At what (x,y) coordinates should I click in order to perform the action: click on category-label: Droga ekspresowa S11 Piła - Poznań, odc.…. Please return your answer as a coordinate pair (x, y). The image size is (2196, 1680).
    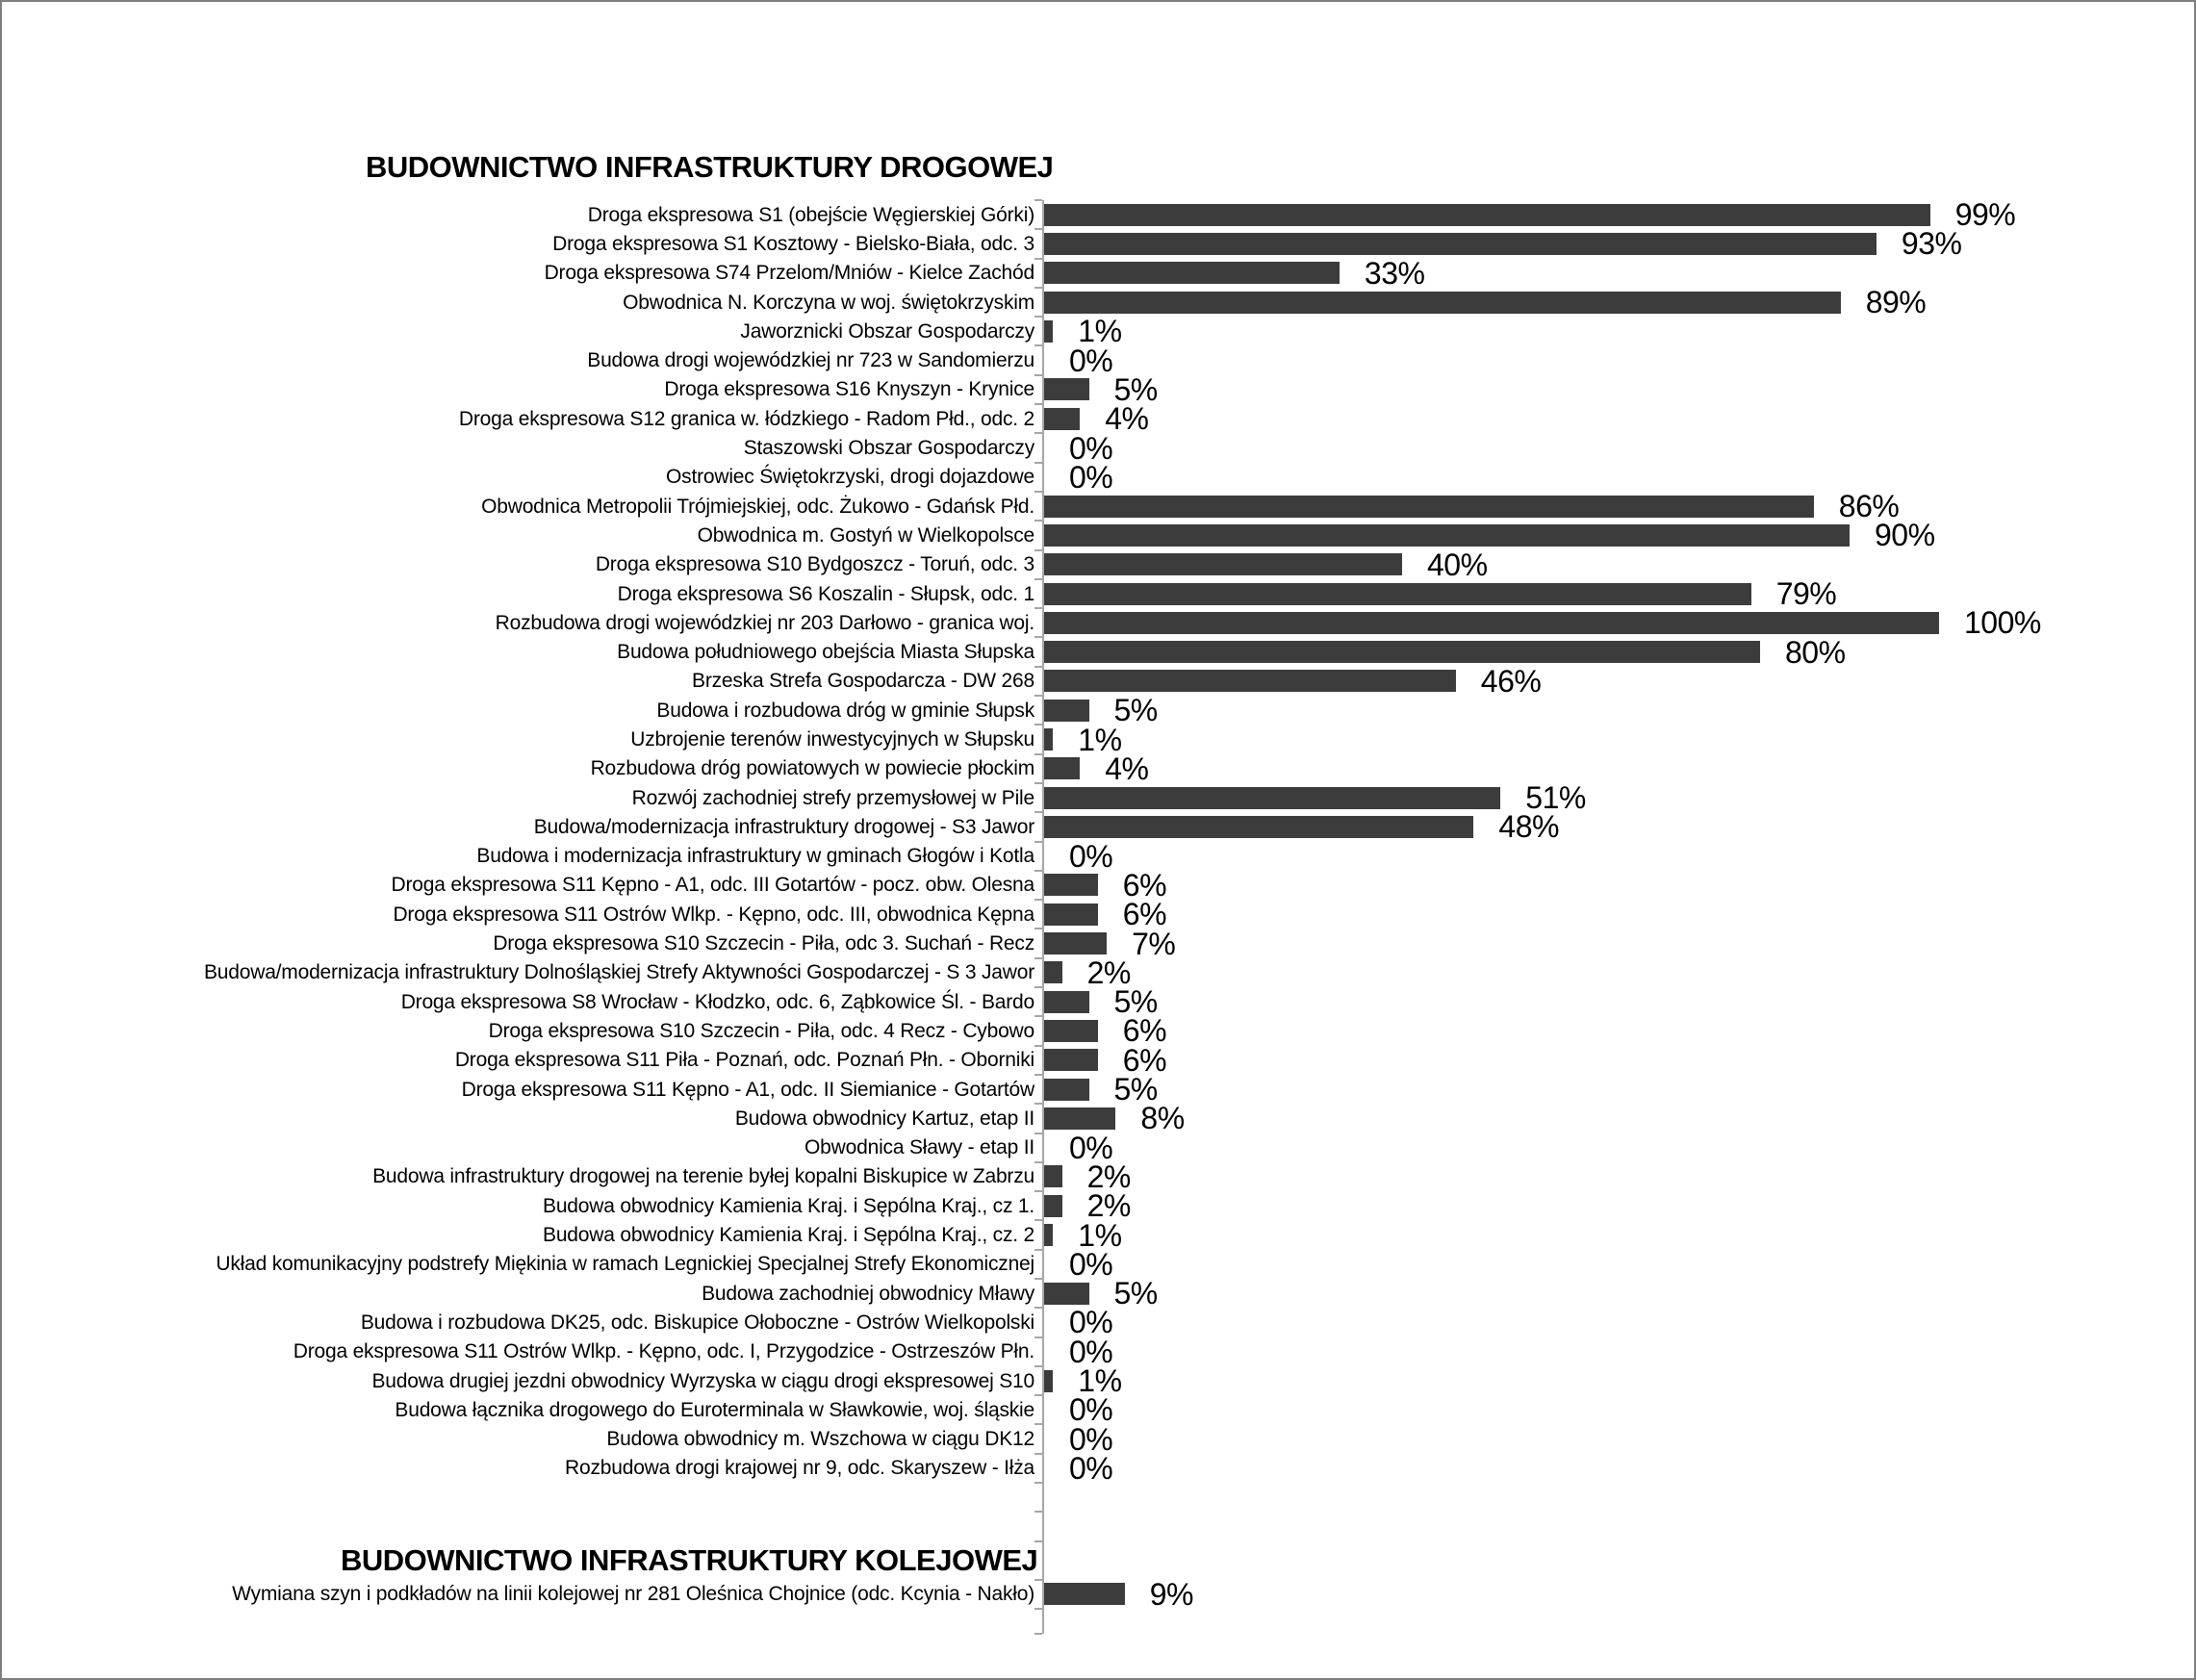
    Looking at the image, I should click on (744, 1061).